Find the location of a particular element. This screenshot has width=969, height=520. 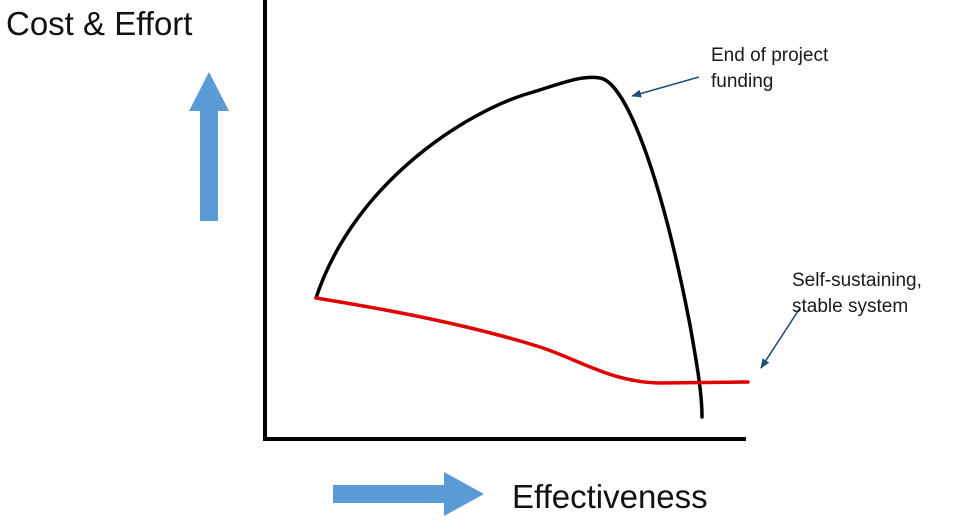

stable-annotation: Self-sustaining, stable system is located at coordinates (857, 293).